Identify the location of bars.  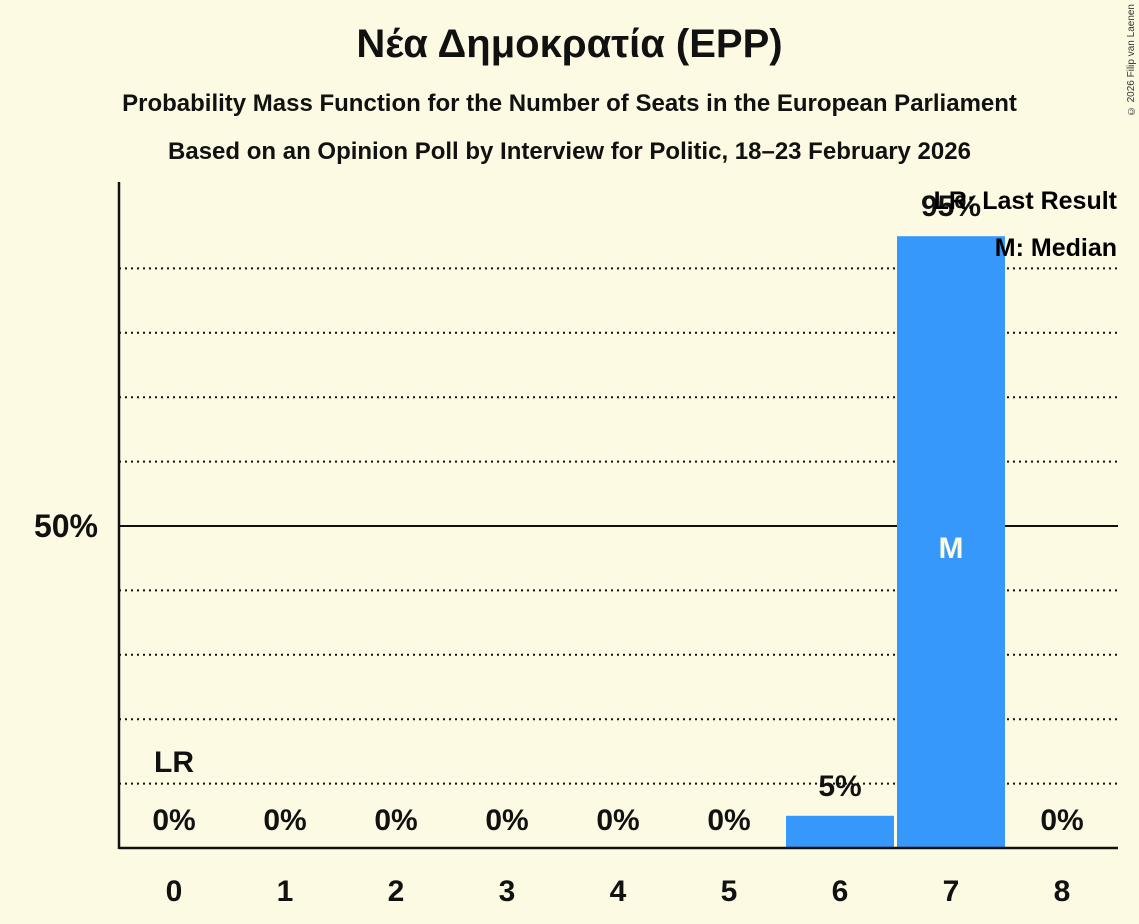
(895, 542).